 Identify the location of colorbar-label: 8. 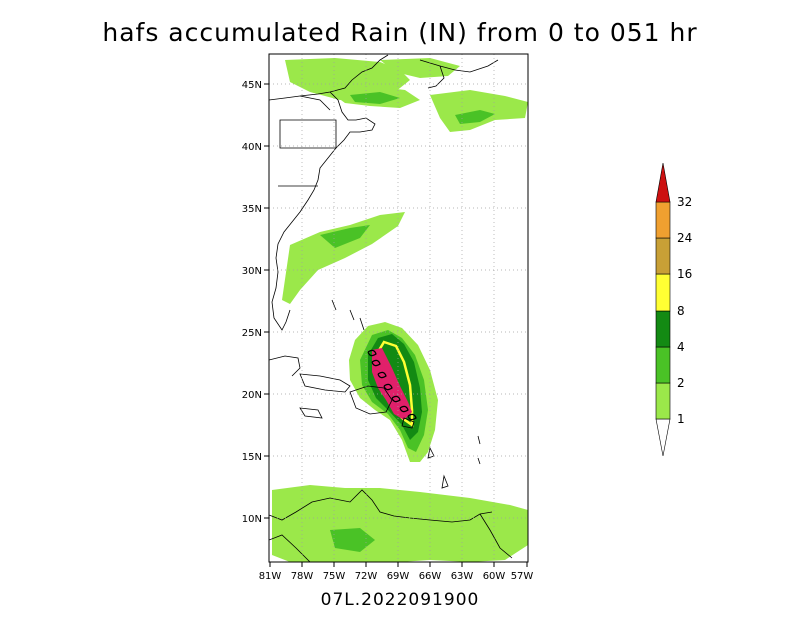
(681, 311).